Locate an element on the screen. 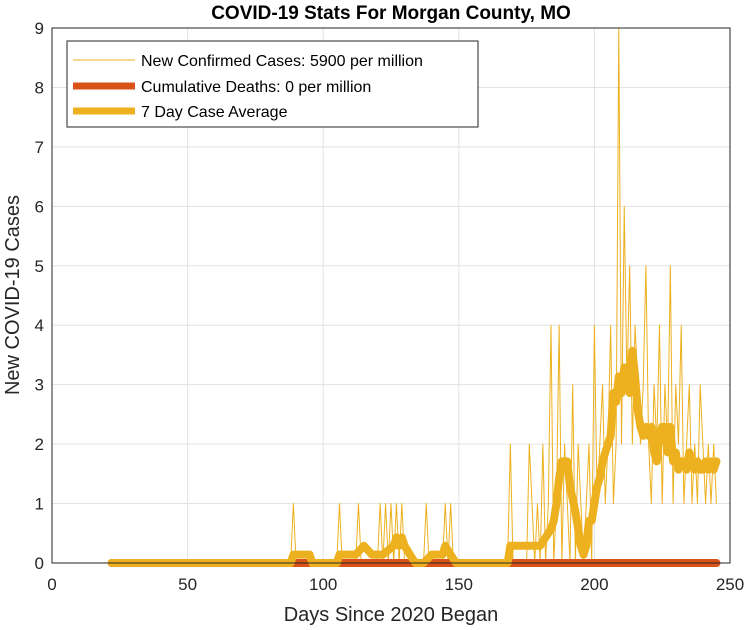 The height and width of the screenshot is (630, 749). legend-label-deaths: Cumulative Deaths: 0 per million is located at coordinates (256, 87).